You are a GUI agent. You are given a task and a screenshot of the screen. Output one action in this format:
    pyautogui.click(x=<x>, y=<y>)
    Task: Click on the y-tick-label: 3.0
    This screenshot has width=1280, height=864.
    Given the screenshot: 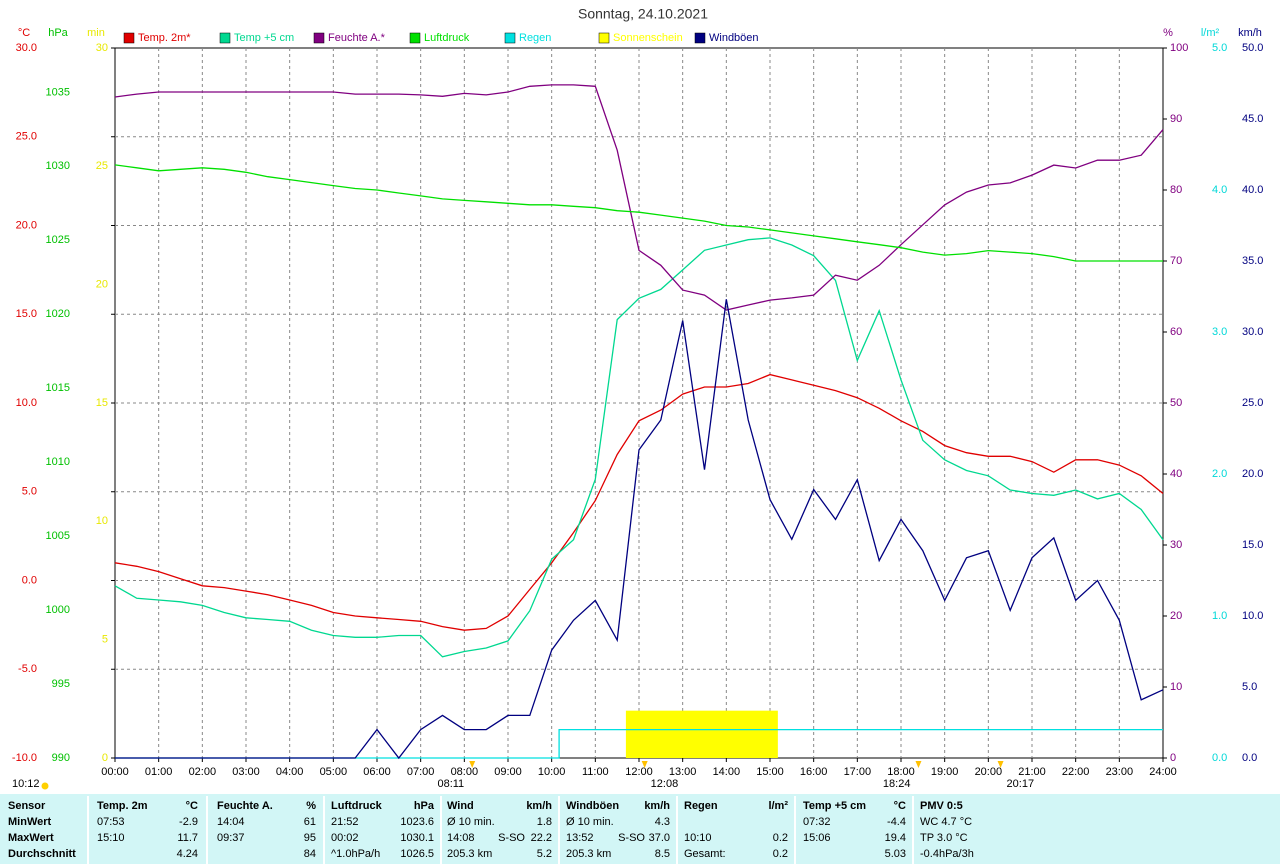 What is the action you would take?
    pyautogui.click(x=1219, y=332)
    